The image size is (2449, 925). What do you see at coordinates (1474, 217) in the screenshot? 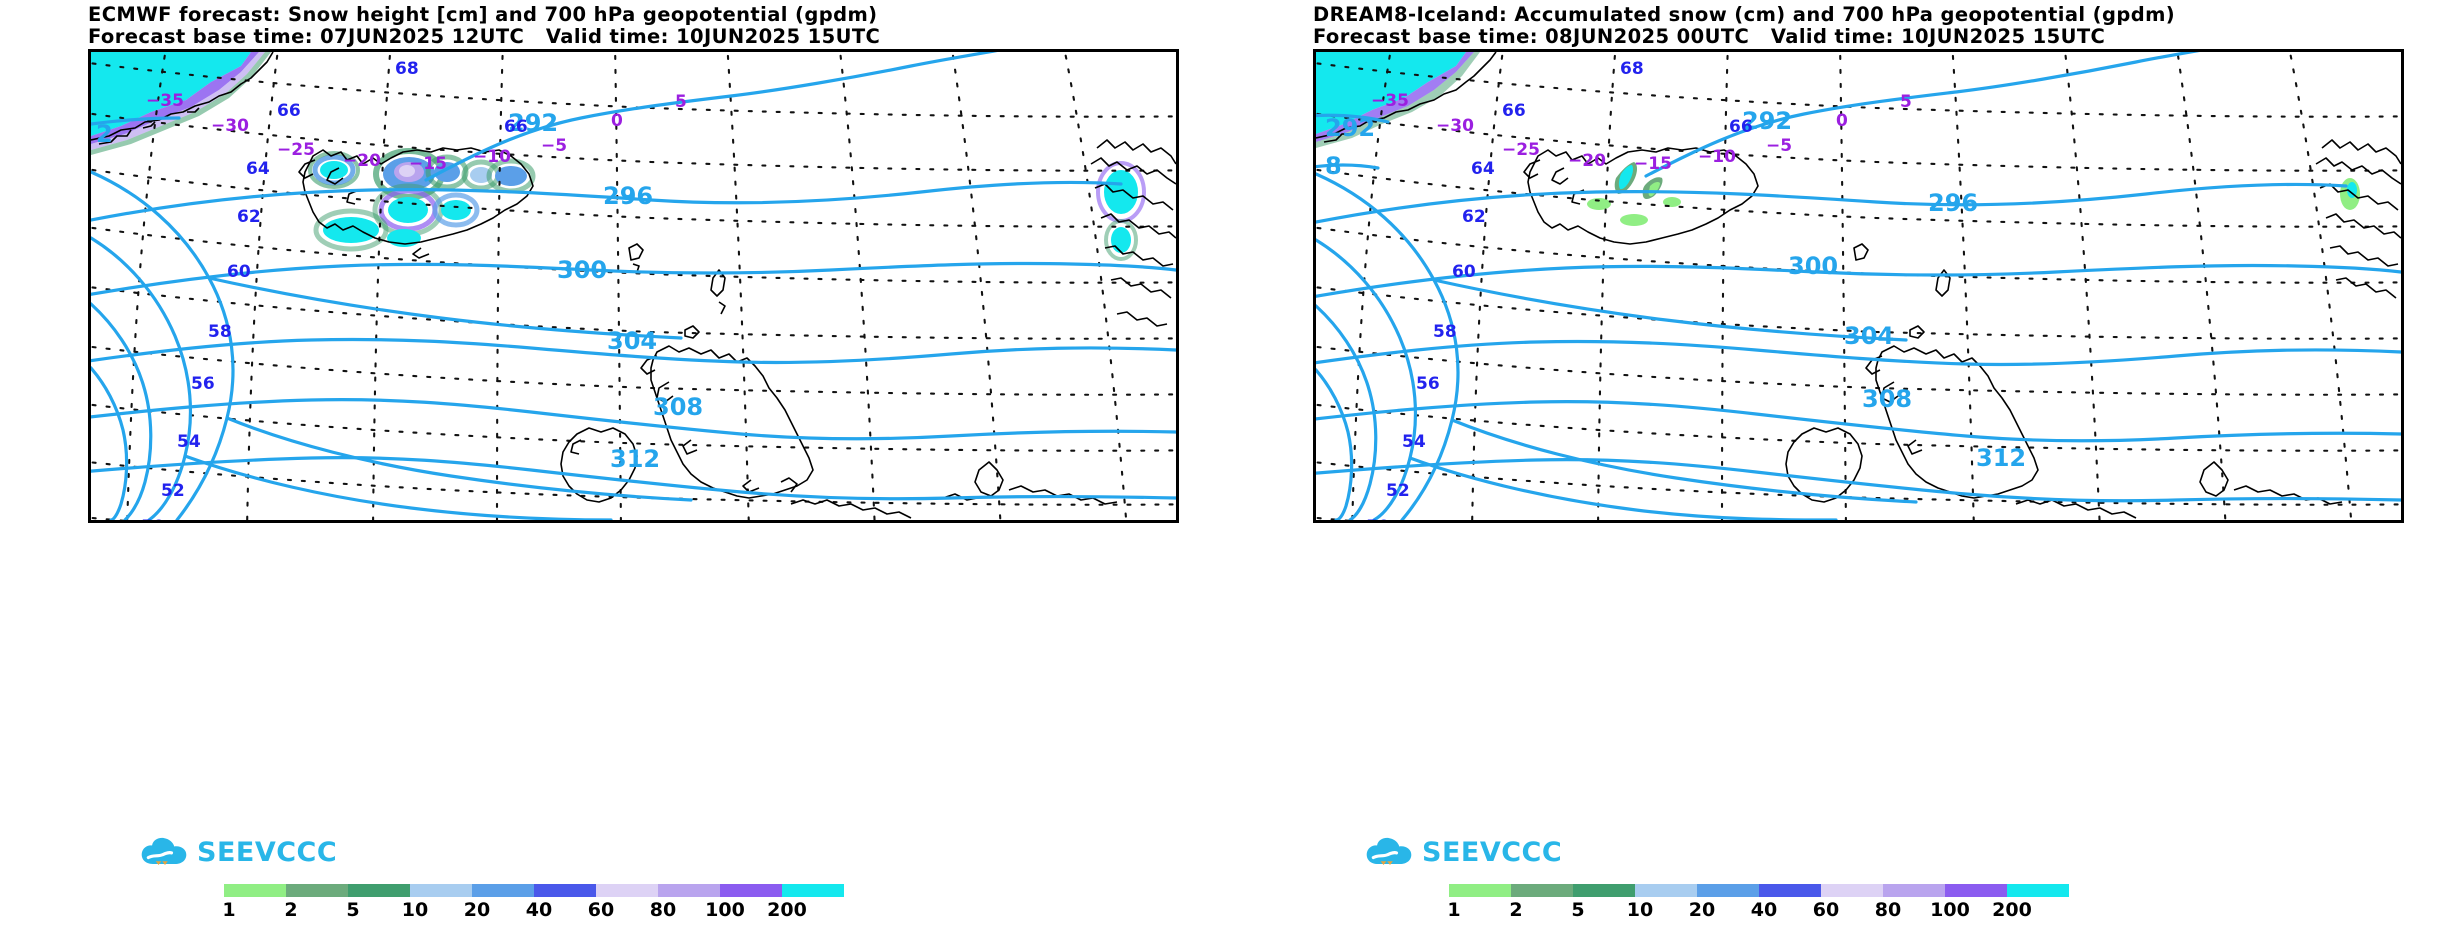
I see `lat-label-62: 62` at bounding box center [1474, 217].